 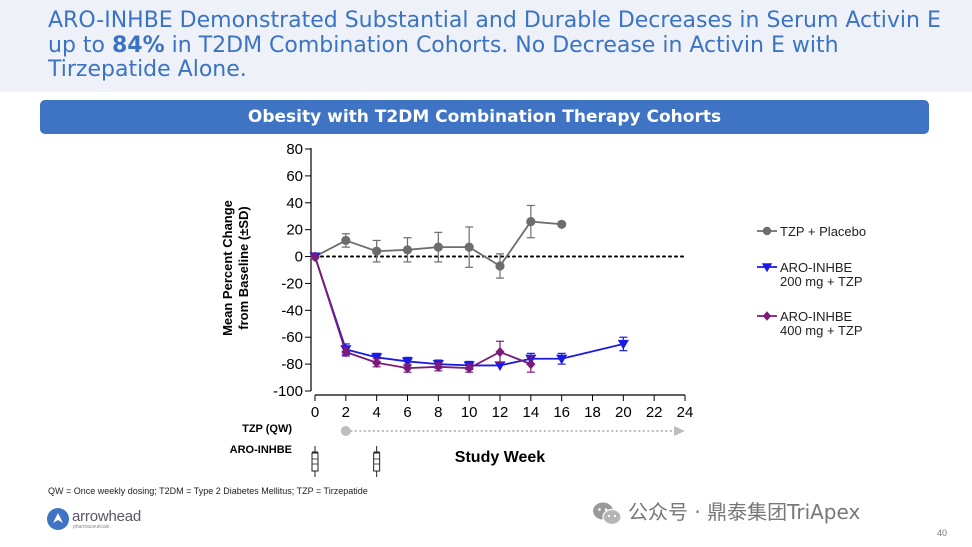 What do you see at coordinates (500, 412) in the screenshot?
I see `x-tick-label: 12` at bounding box center [500, 412].